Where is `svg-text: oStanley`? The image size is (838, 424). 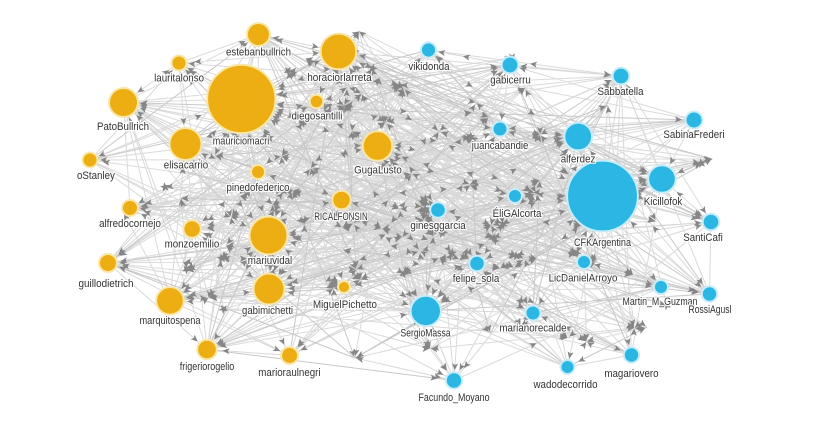 svg-text: oStanley is located at coordinates (96, 176).